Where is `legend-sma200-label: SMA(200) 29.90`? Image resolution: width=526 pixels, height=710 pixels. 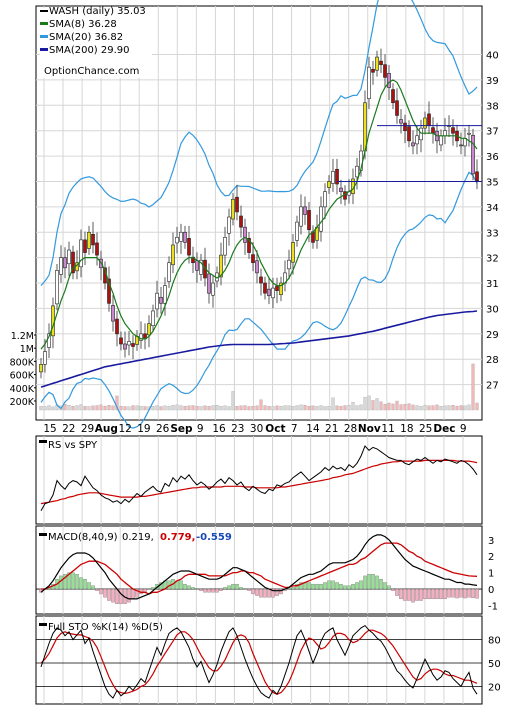
legend-sma200-label: SMA(200) 29.90 is located at coordinates (89, 50).